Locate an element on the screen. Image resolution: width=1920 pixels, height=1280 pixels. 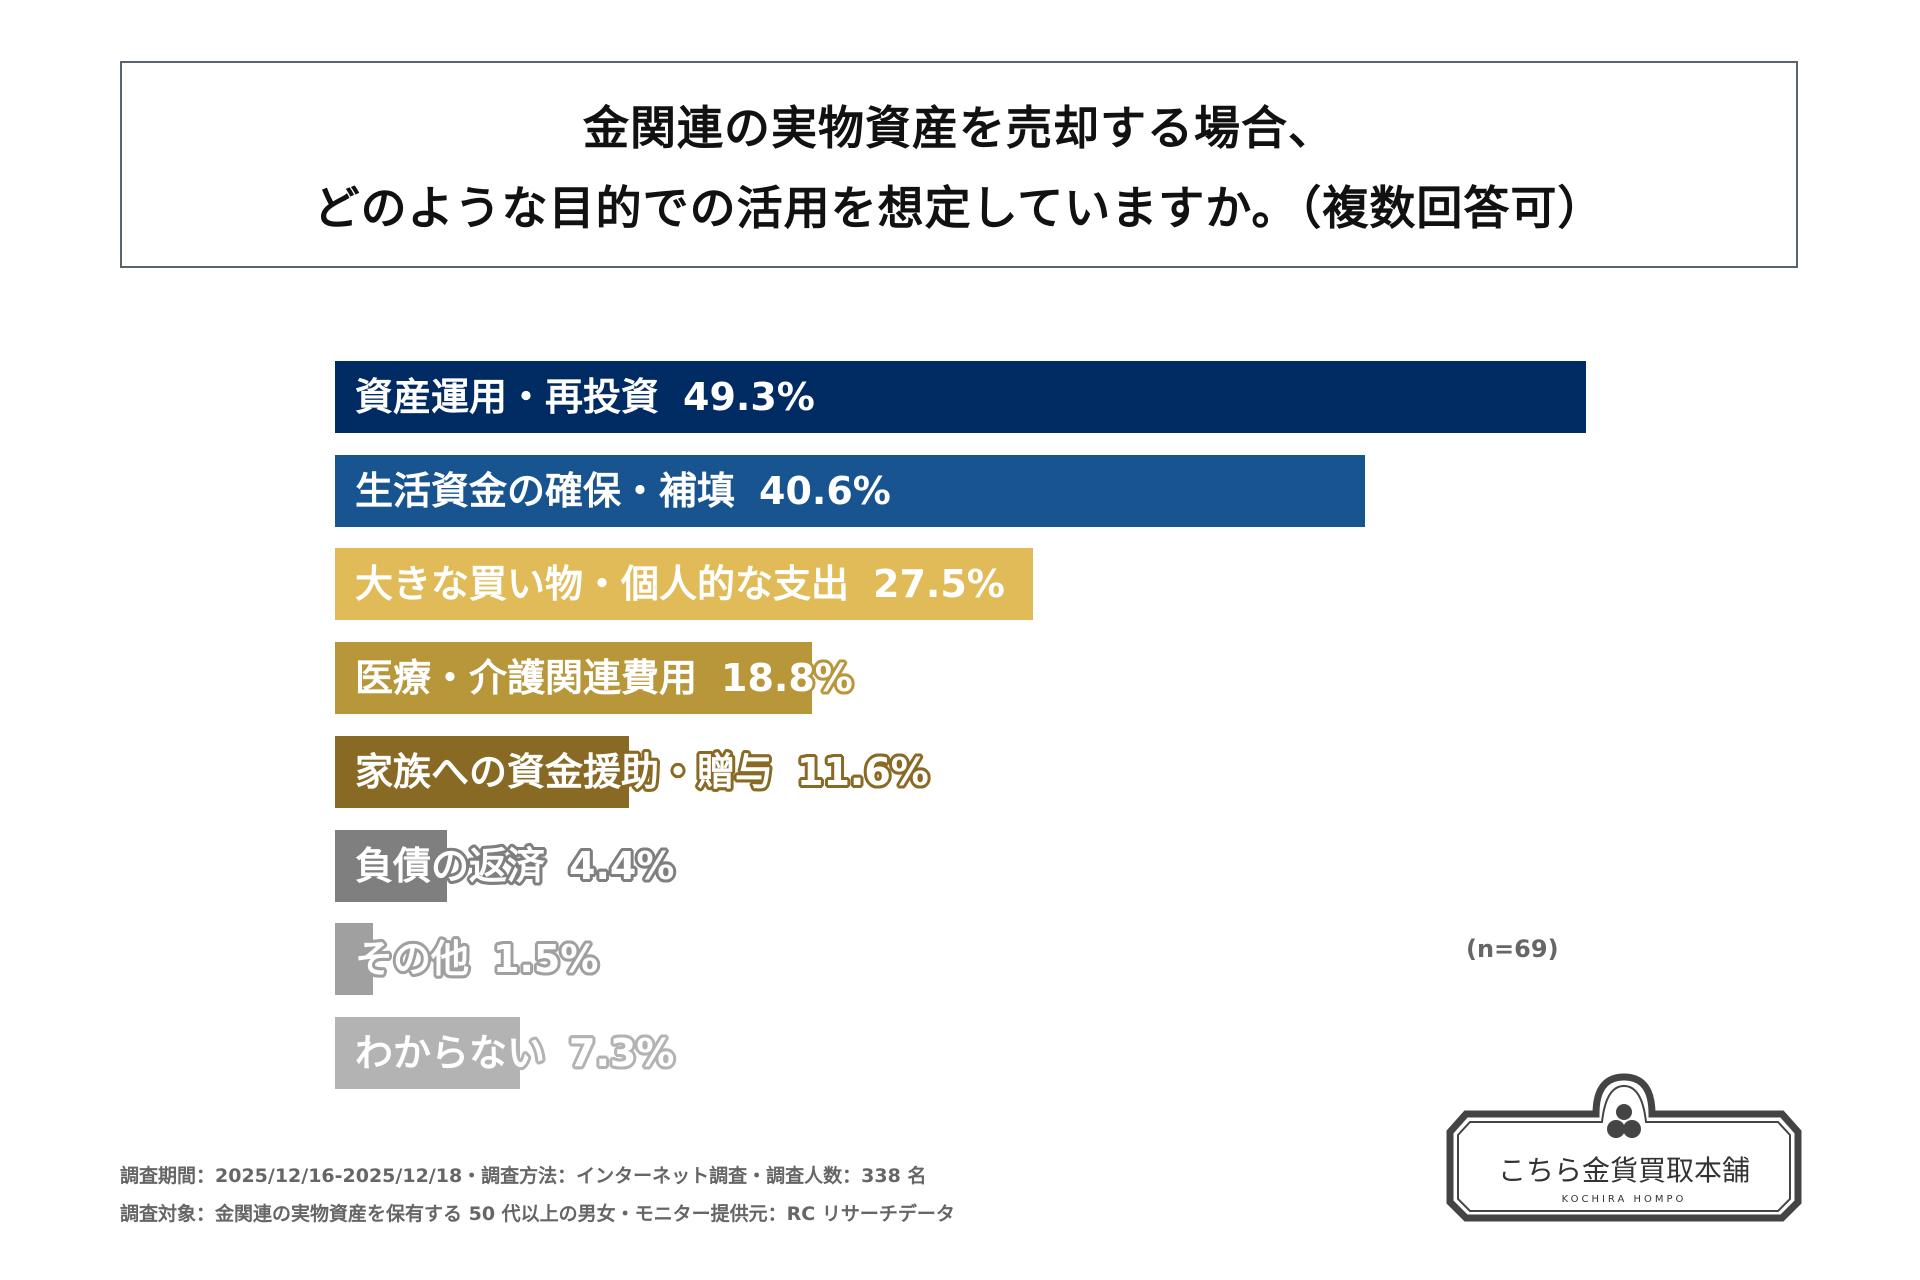
category-label: 家族への資金援助・贈与 is located at coordinates (564, 771).